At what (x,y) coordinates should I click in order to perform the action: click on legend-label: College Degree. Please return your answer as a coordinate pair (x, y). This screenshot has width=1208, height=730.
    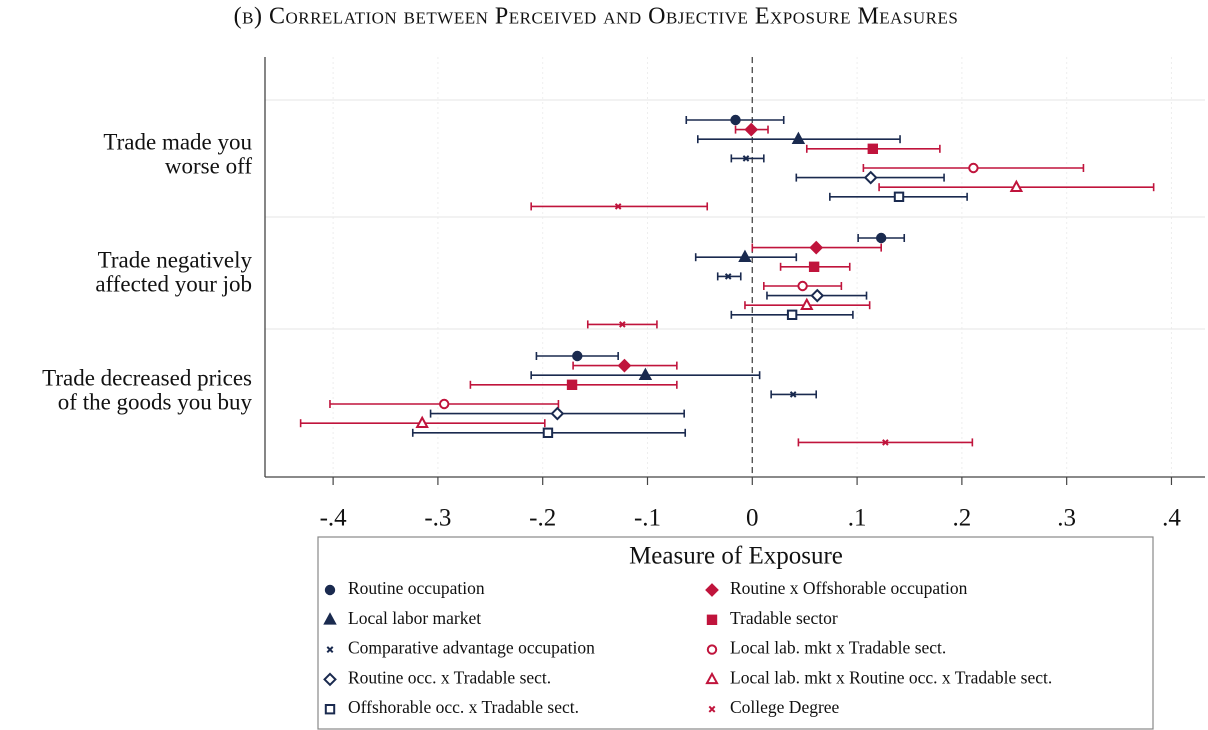
    Looking at the image, I should click on (785, 707).